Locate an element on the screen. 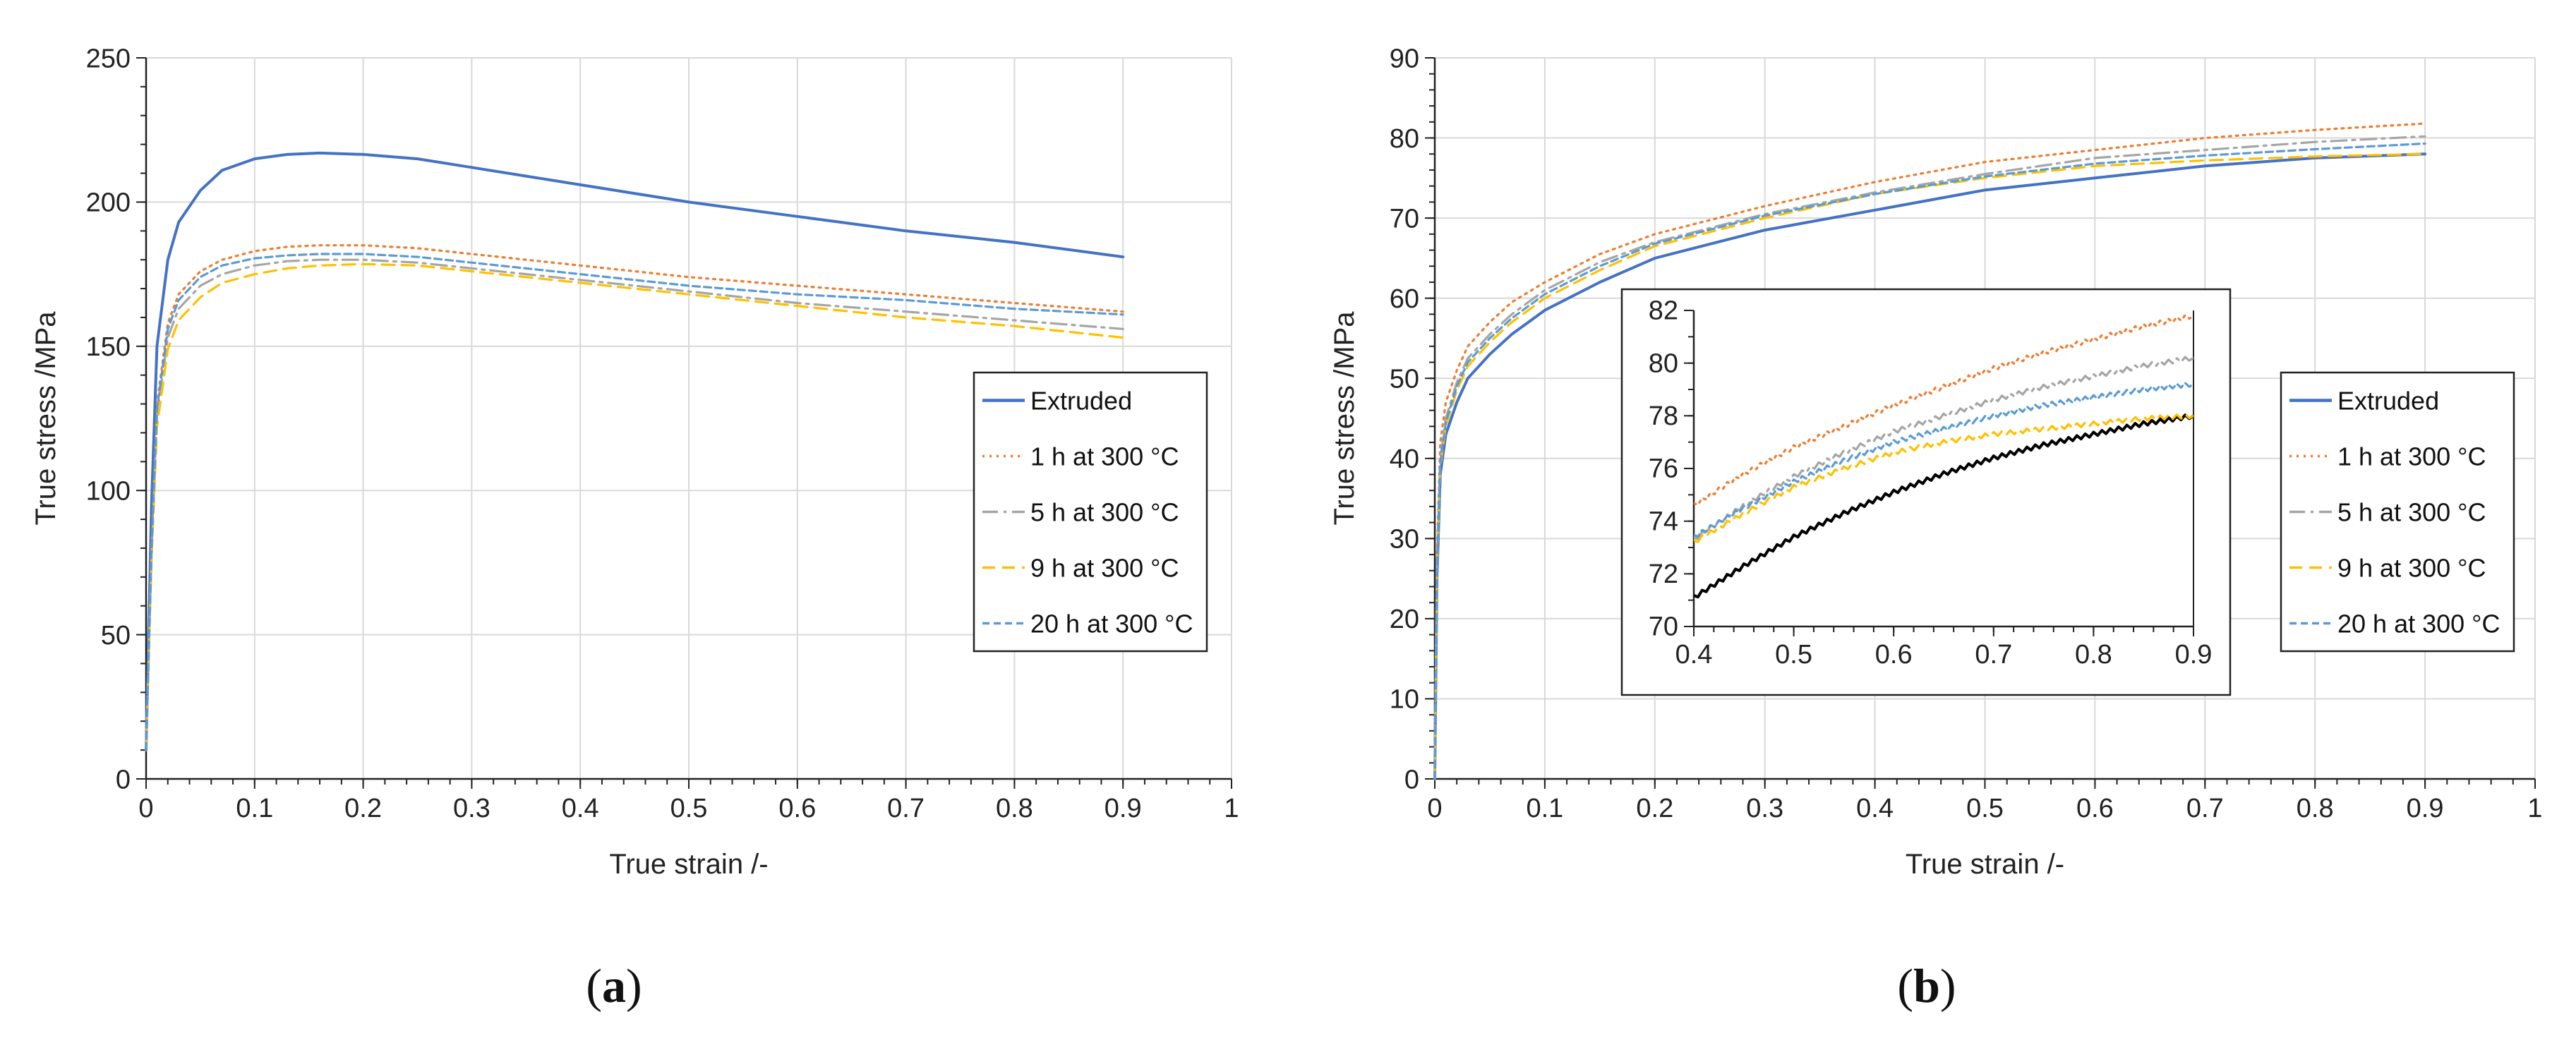 Image resolution: width=2576 pixels, height=1047 pixels. legend-a-label-h5: 5 h at 300 °C is located at coordinates (1104, 512).